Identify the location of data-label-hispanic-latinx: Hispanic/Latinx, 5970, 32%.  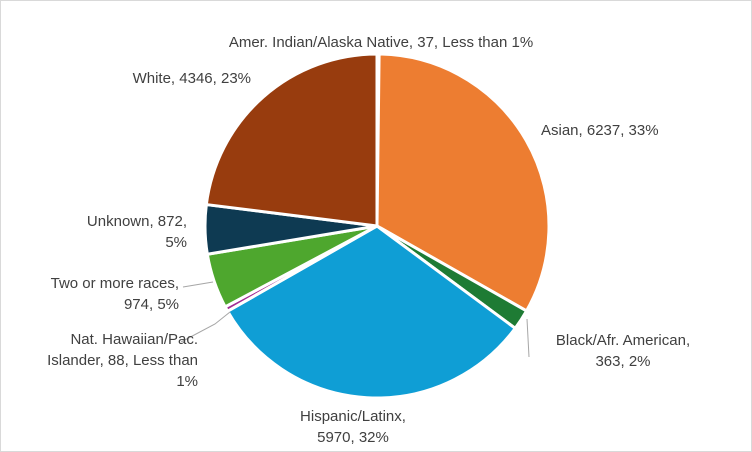
(353, 427).